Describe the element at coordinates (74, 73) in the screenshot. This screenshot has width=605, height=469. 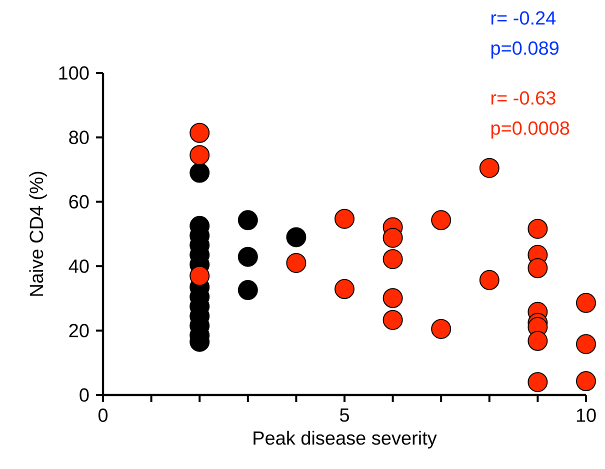
I see `y-tick-label: 100` at that location.